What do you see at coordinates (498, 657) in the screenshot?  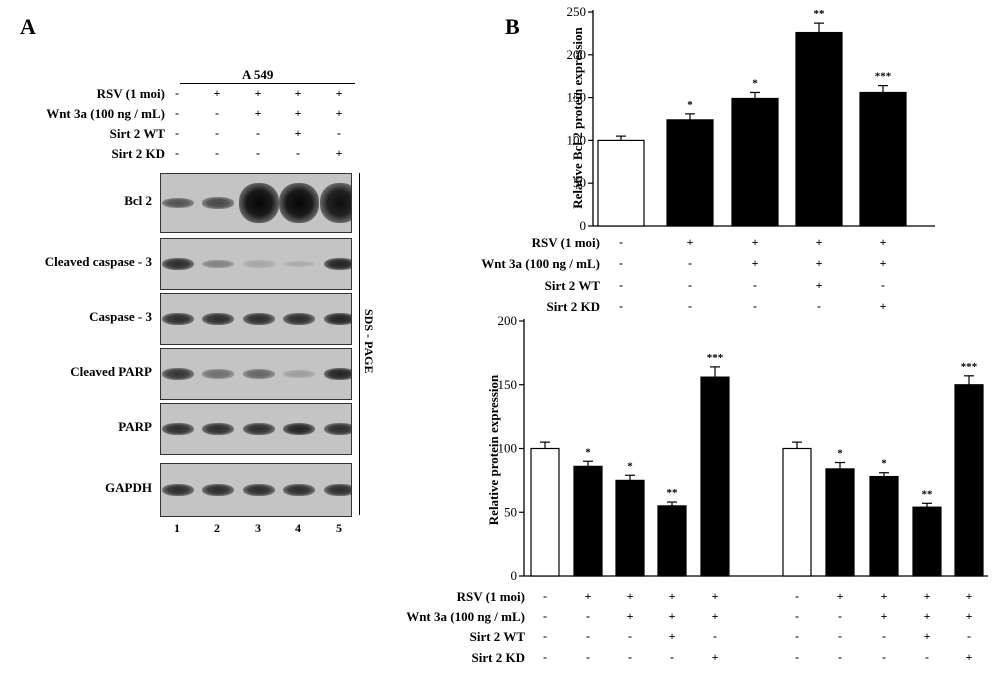 I see `condition-label: Sirt 2 KD` at bounding box center [498, 657].